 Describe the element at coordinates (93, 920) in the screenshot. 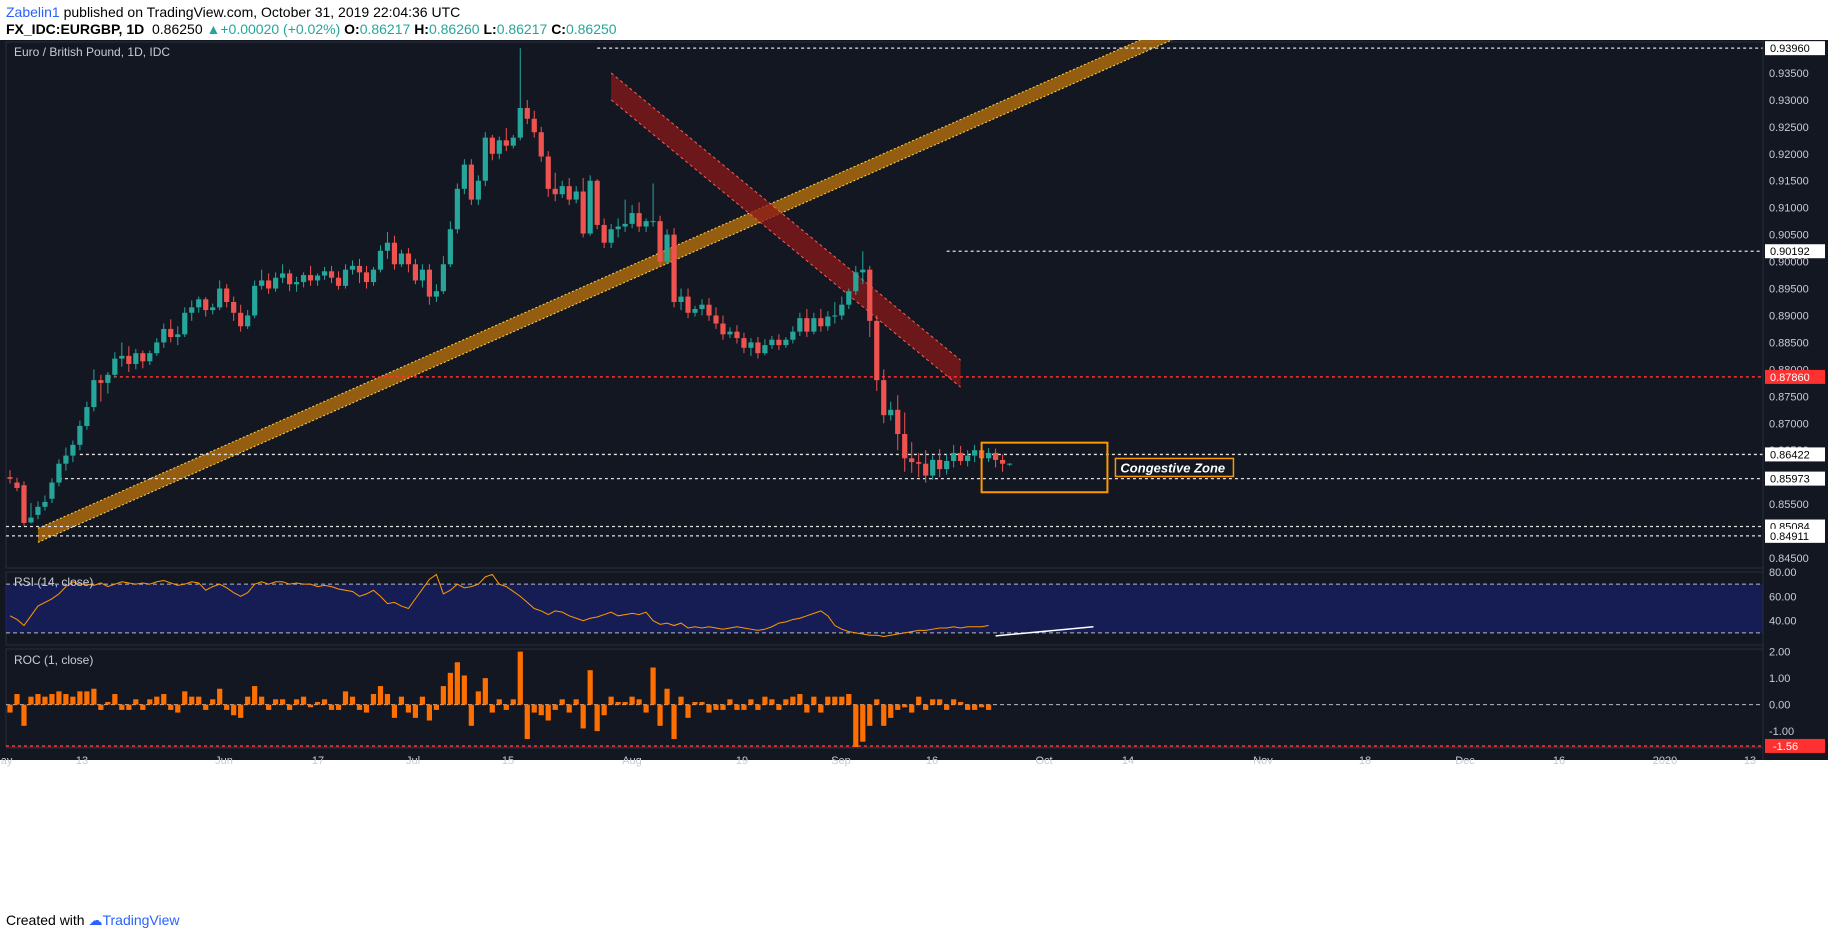

I see `footer: Created with ☁TradingView` at that location.